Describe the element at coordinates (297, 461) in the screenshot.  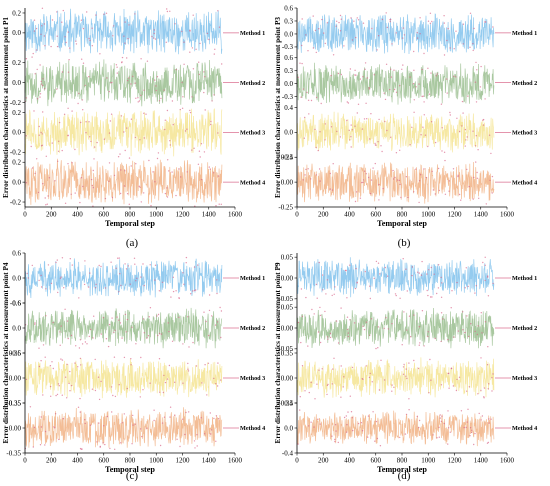
I see `x-tick-label: 0` at that location.